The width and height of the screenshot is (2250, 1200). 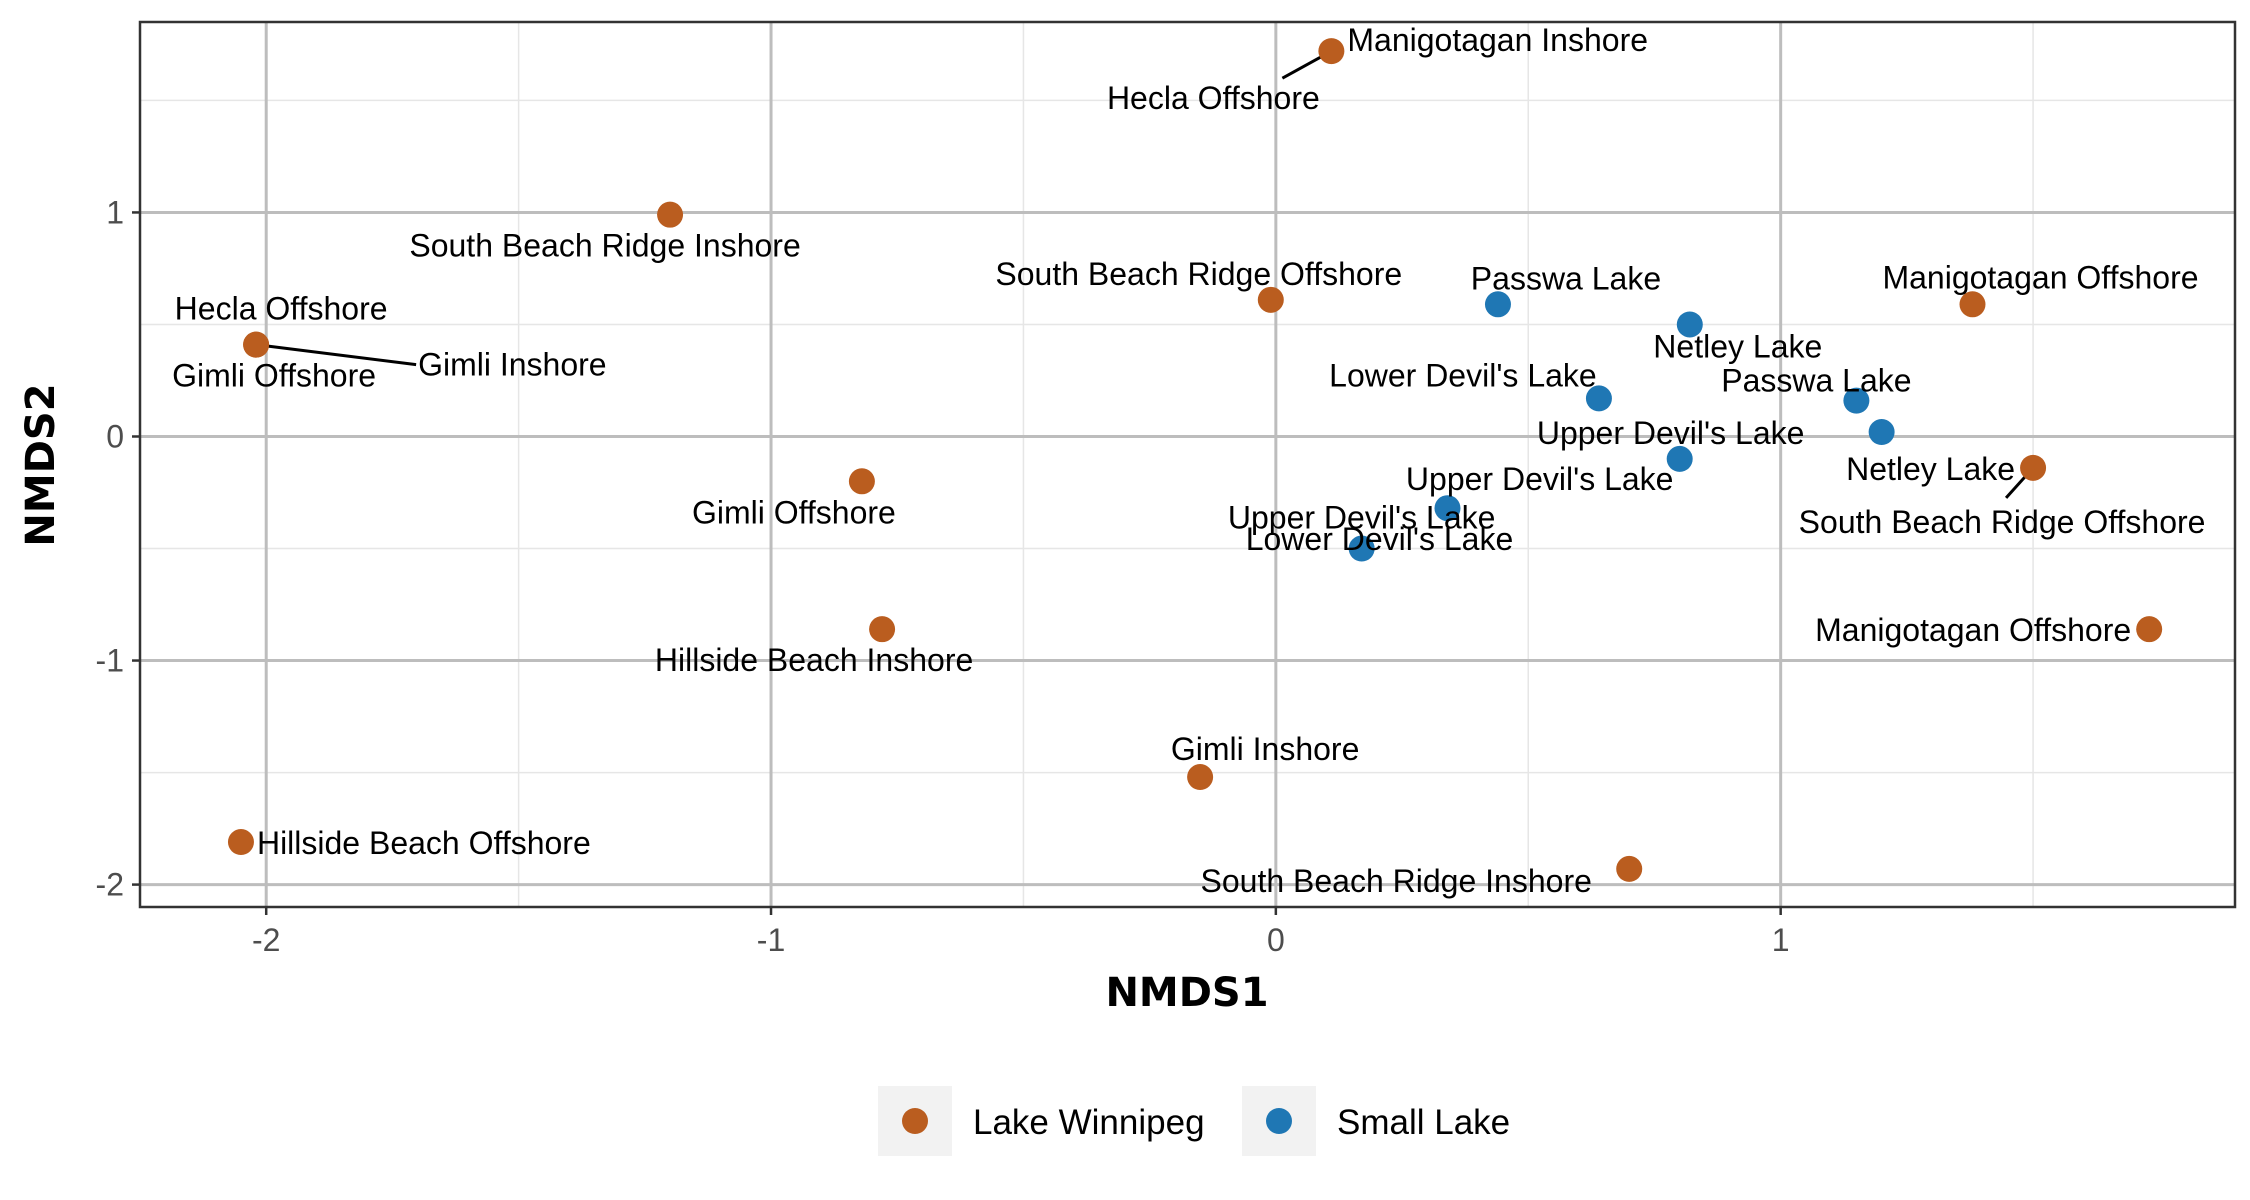 What do you see at coordinates (1276, 940) in the screenshot?
I see `x-tick-label: 0` at bounding box center [1276, 940].